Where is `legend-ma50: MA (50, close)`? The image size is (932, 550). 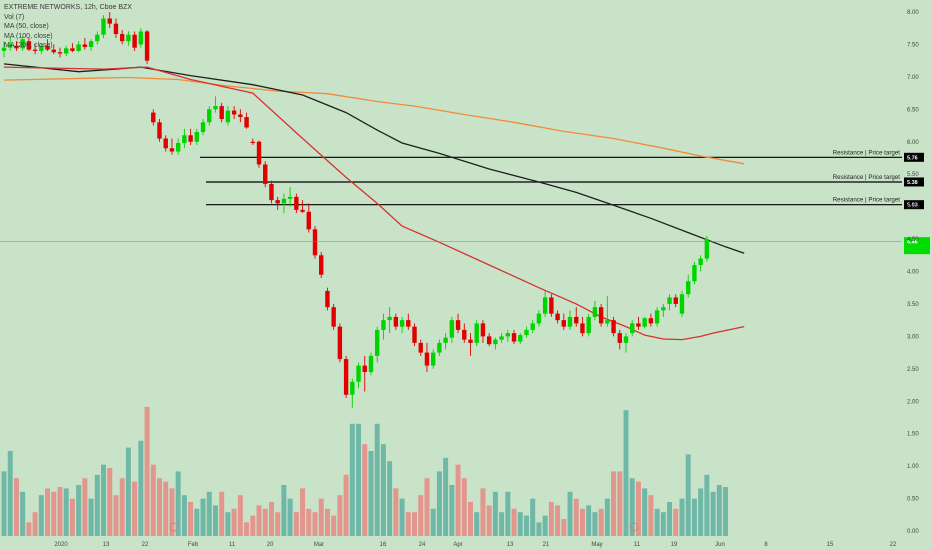 legend-ma50: MA (50, close) is located at coordinates (26, 27).